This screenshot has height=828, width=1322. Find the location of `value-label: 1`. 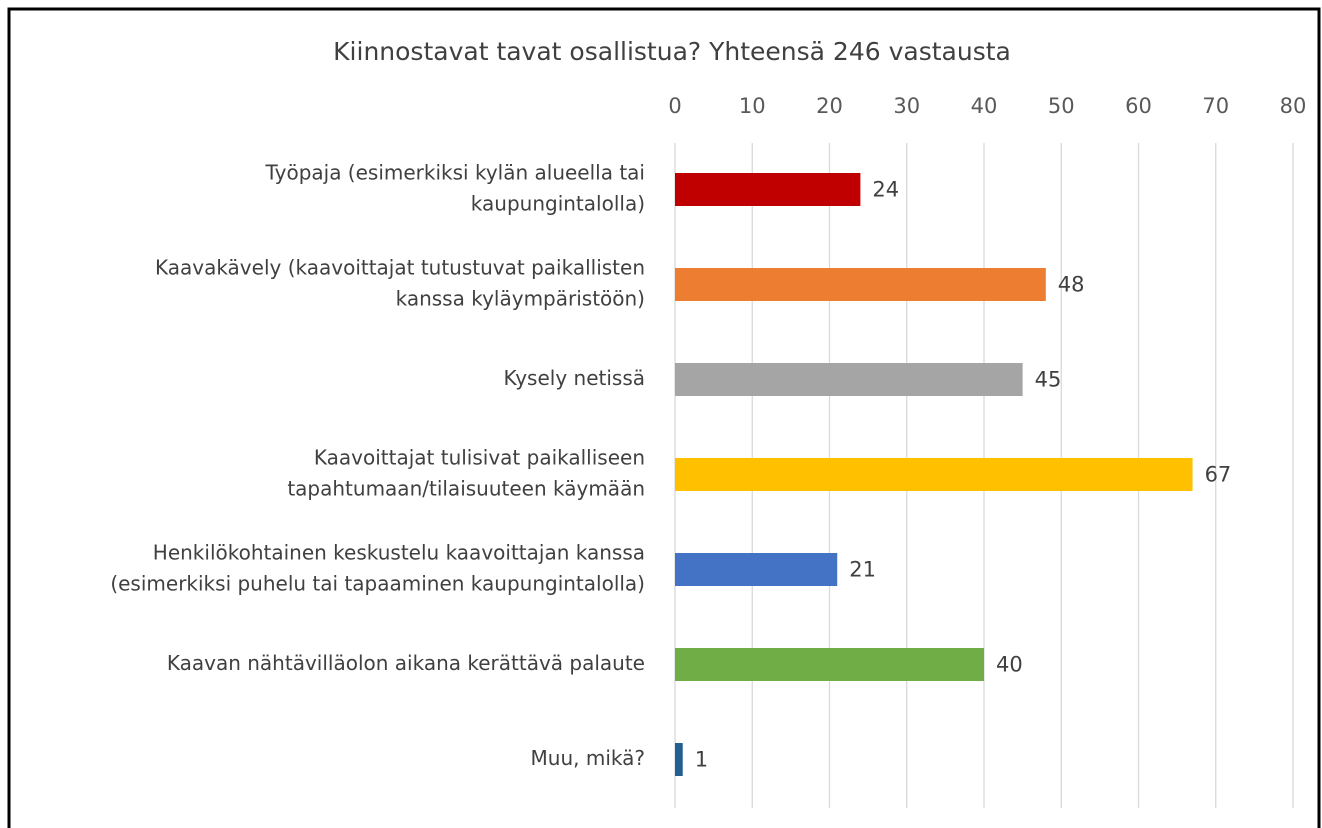

value-label: 1 is located at coordinates (701, 760).